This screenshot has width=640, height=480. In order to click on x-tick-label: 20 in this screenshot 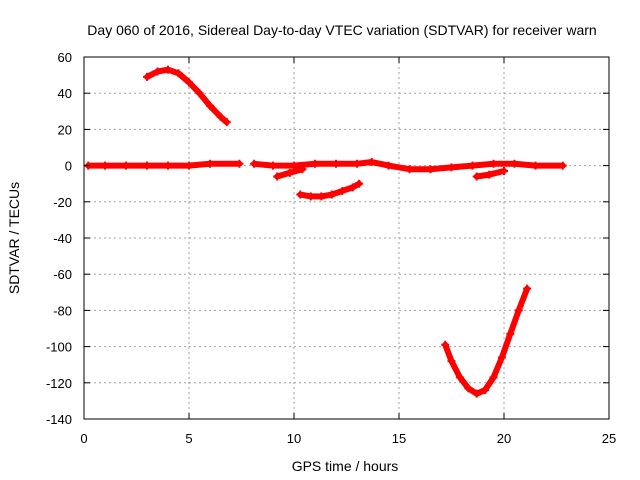, I will do `click(504, 438)`.